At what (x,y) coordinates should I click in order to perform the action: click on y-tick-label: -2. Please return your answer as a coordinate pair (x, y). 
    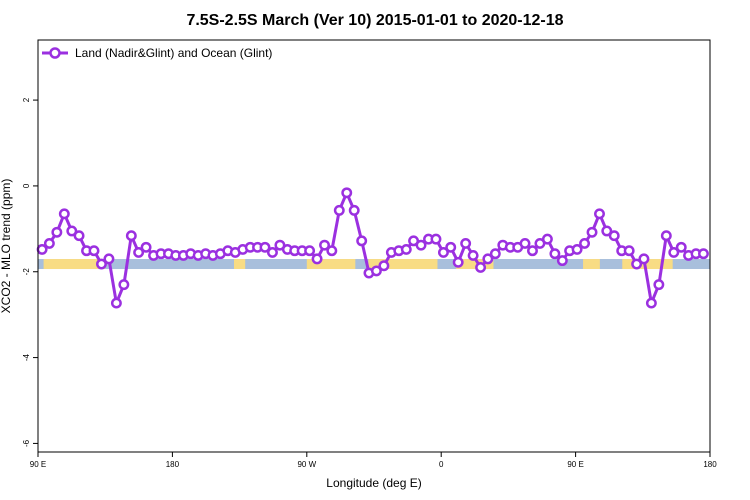
    Looking at the image, I should click on (26, 272).